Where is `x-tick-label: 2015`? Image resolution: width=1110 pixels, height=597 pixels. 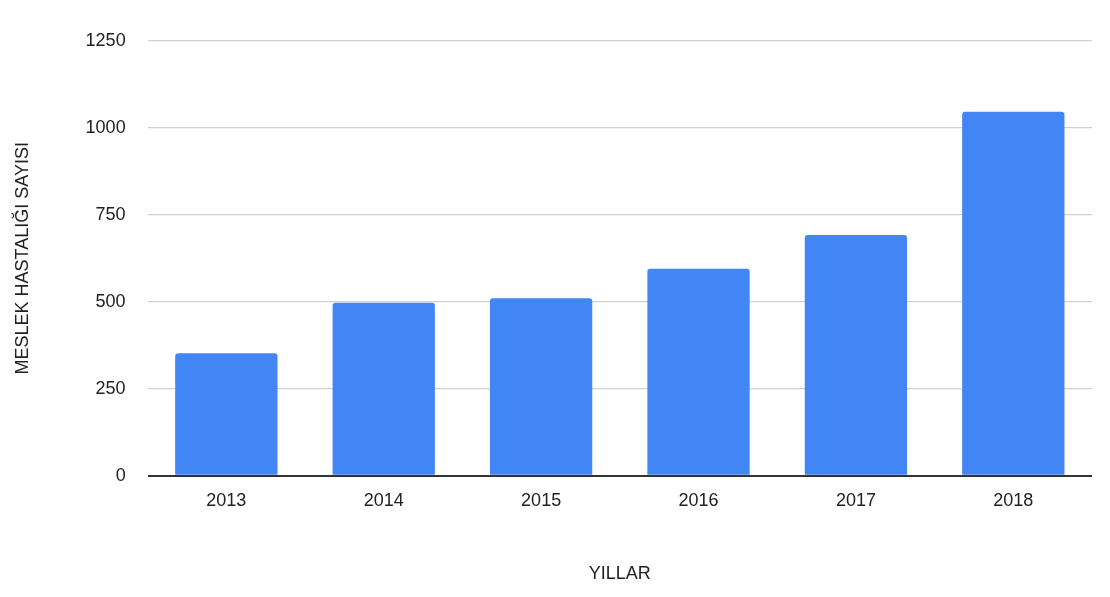 x-tick-label: 2015 is located at coordinates (541, 499).